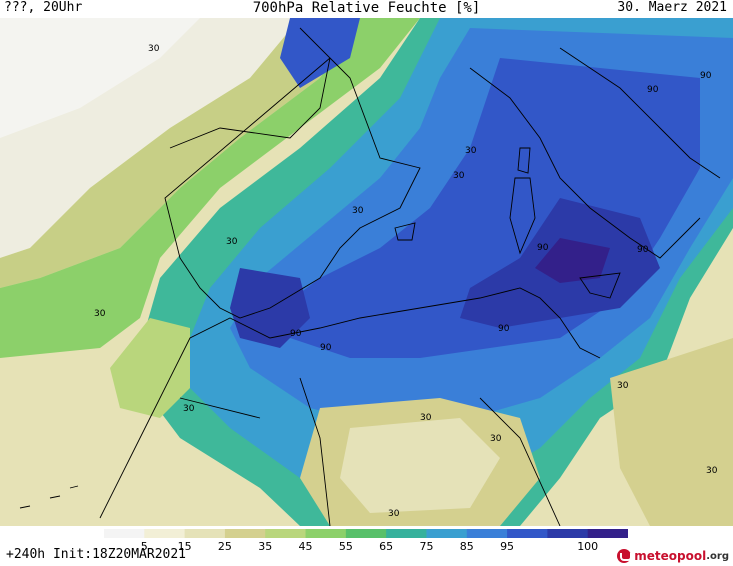 The width and height of the screenshot is (733, 566). I want to click on island-sicily, so click(600, 285).